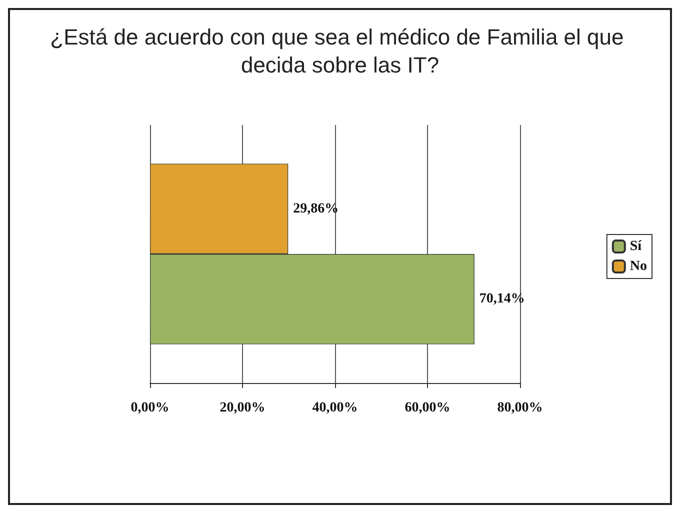 The image size is (680, 513). I want to click on x-tick-label: 40,00%, so click(335, 408).